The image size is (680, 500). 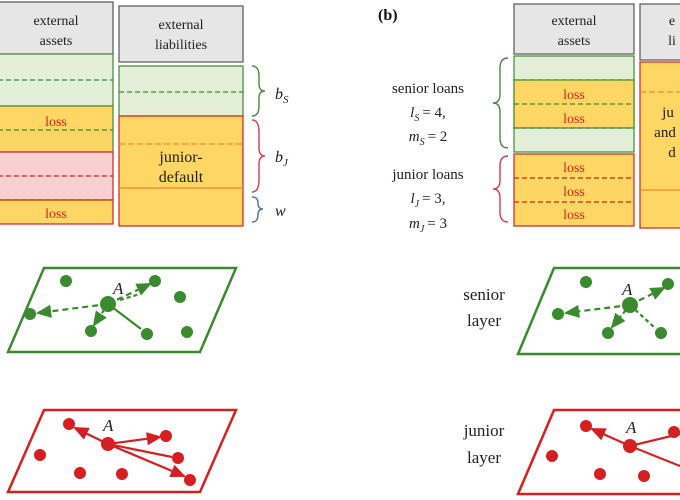 What do you see at coordinates (660, 116) in the screenshot?
I see `panel-b-liabilities-column: e li ju and d` at bounding box center [660, 116].